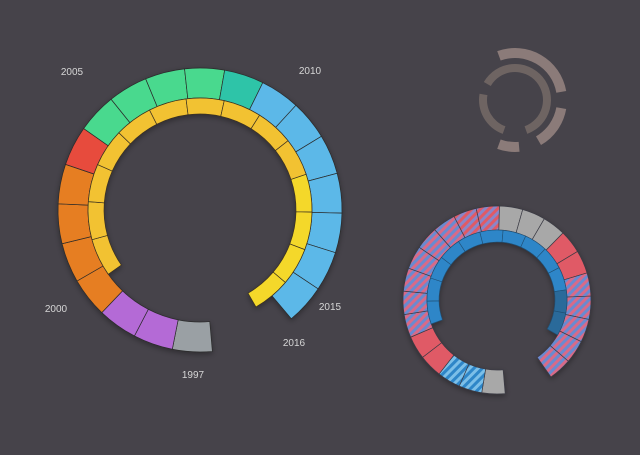 This screenshot has width=640, height=455. Describe the element at coordinates (193, 375) in the screenshot. I see `year-label-1997: 1997` at that location.